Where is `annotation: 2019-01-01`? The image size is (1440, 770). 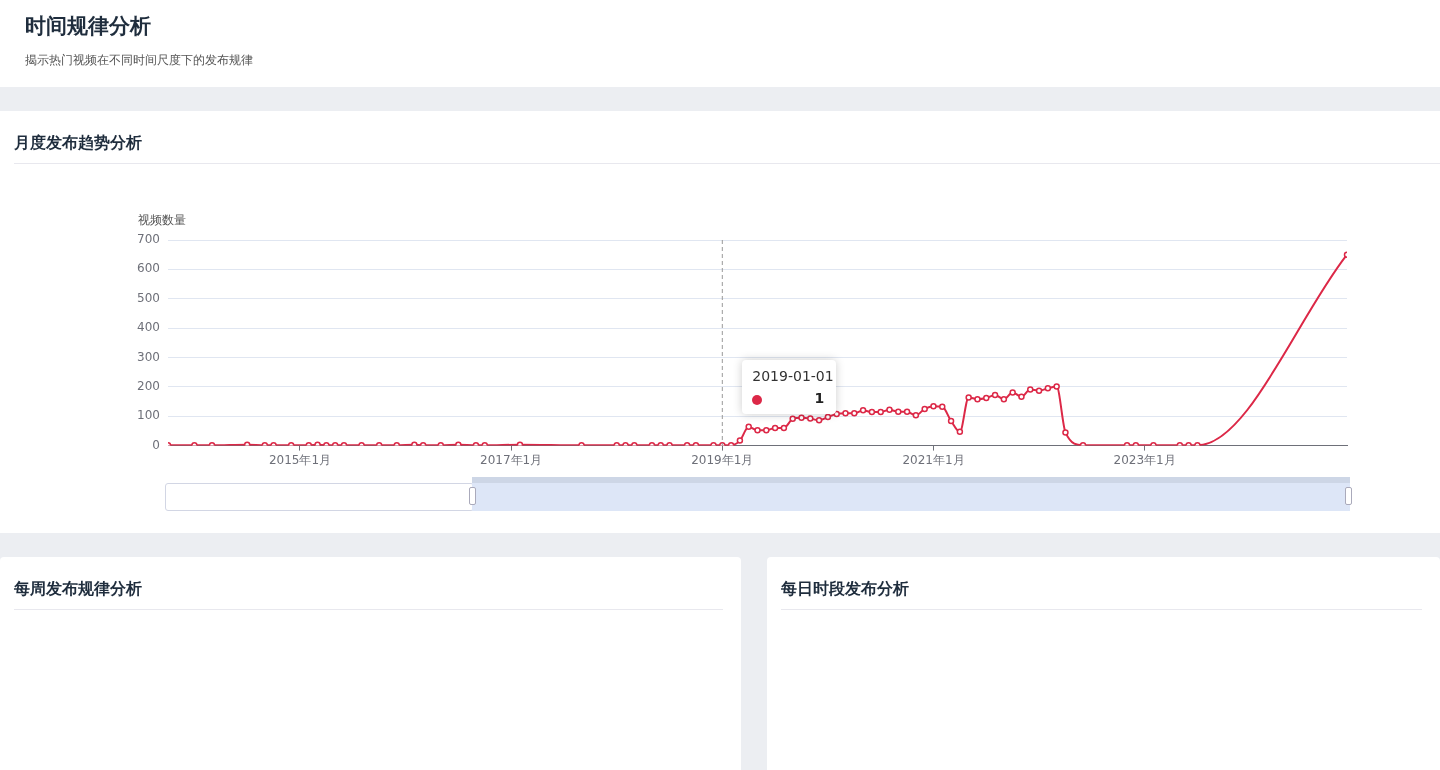
annotation: 2019-01-01 is located at coordinates (793, 376).